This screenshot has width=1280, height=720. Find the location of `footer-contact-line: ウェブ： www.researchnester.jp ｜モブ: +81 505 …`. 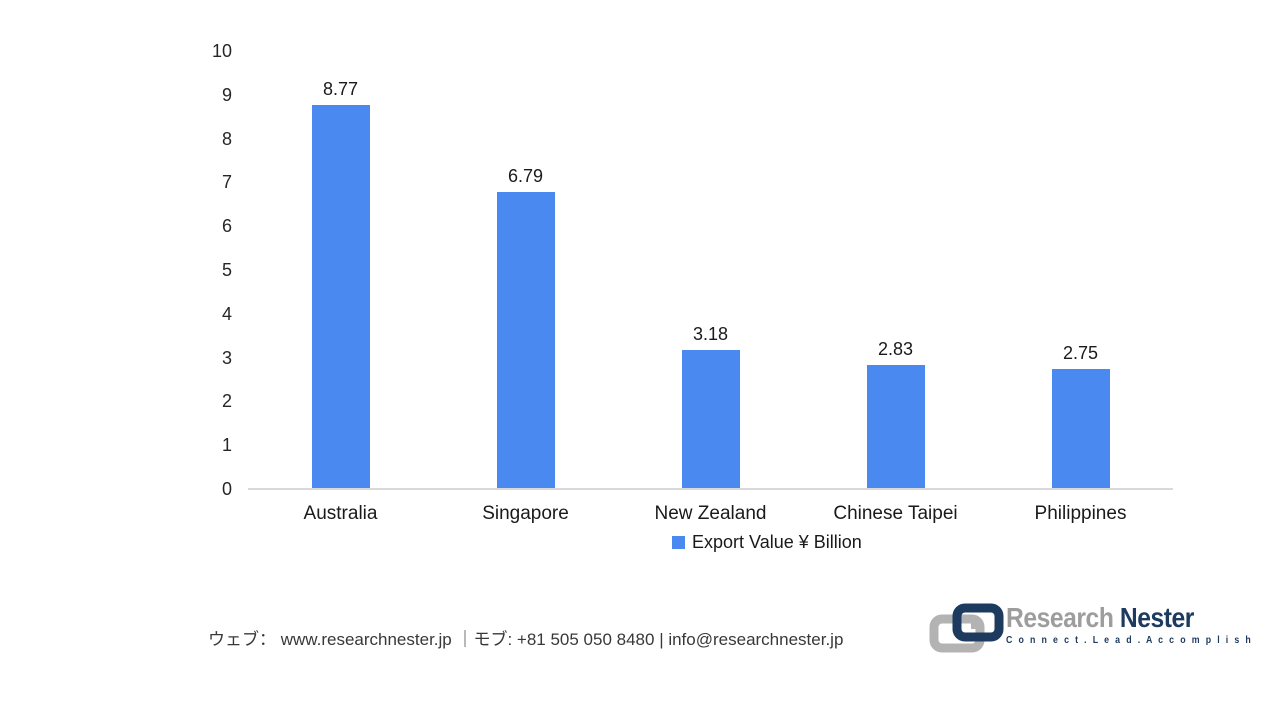

footer-contact-line: ウェブ： www.researchnester.jp ｜モブ: +81 505 … is located at coordinates (526, 639).